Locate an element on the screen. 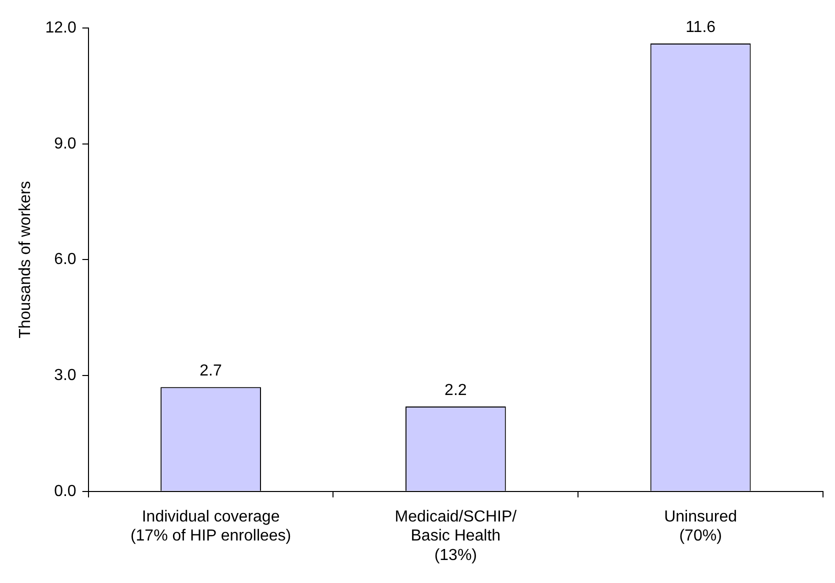 The height and width of the screenshot is (583, 835). y-tick-label: 6.0 is located at coordinates (65, 259).